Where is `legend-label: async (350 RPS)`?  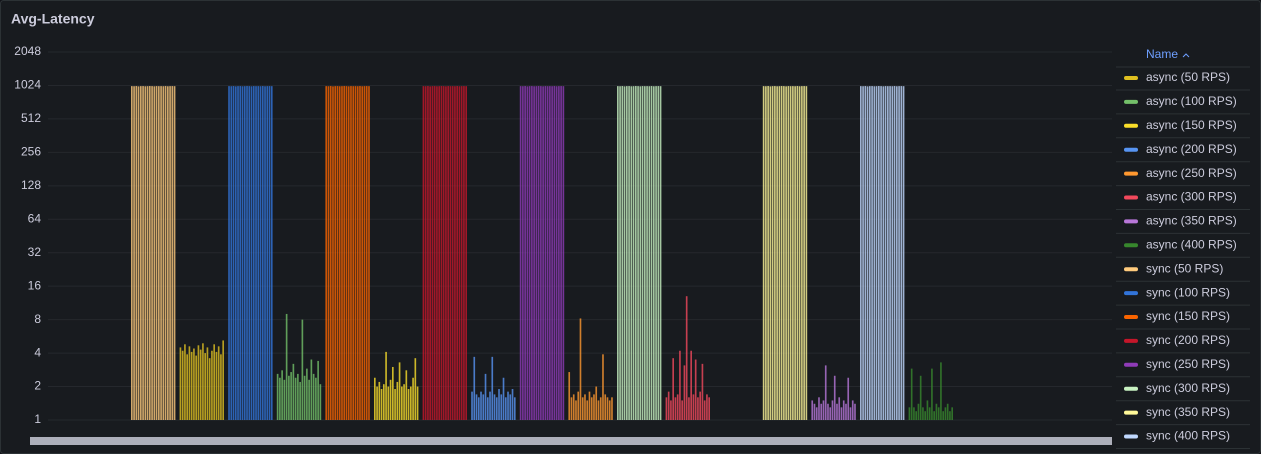 legend-label: async (350 RPS) is located at coordinates (1191, 221).